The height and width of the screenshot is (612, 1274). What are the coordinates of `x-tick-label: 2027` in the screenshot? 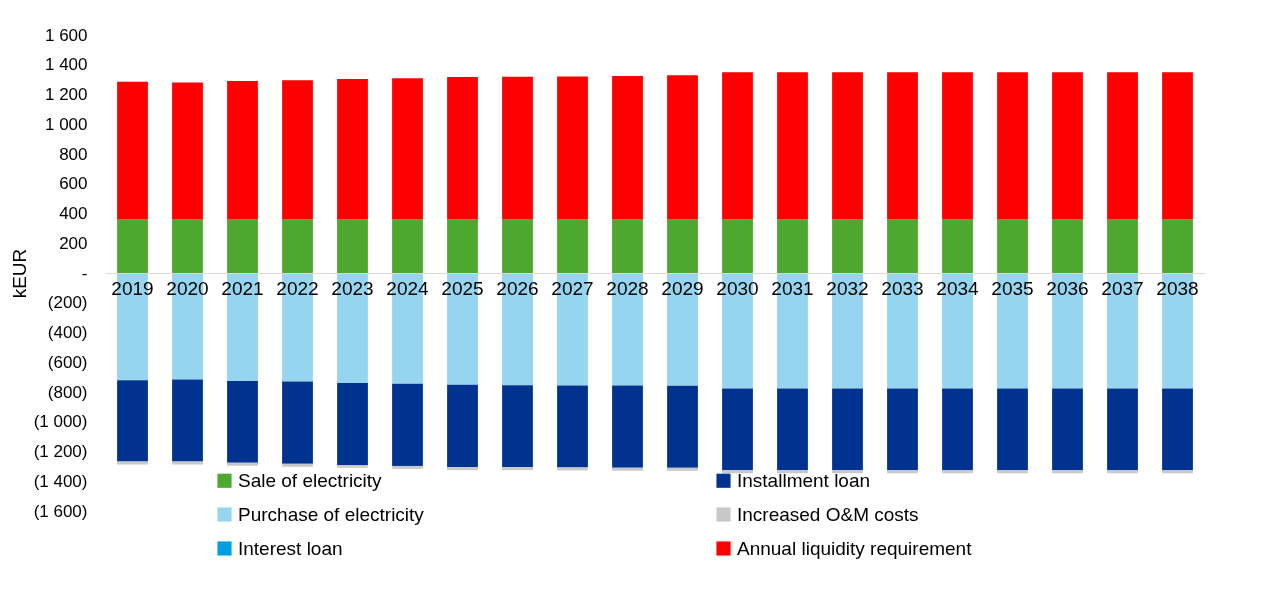 It's located at (572, 288).